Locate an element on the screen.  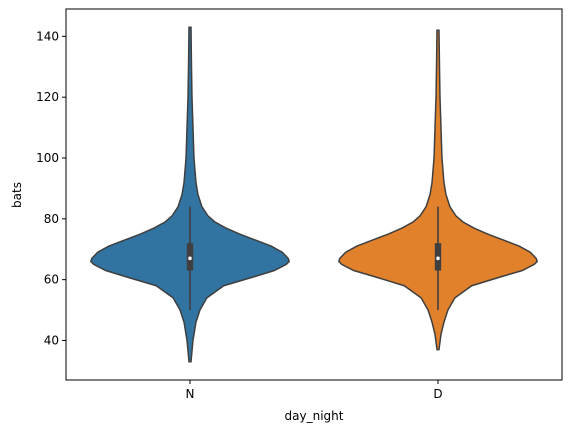
x-tick-label-d: D is located at coordinates (437, 394).